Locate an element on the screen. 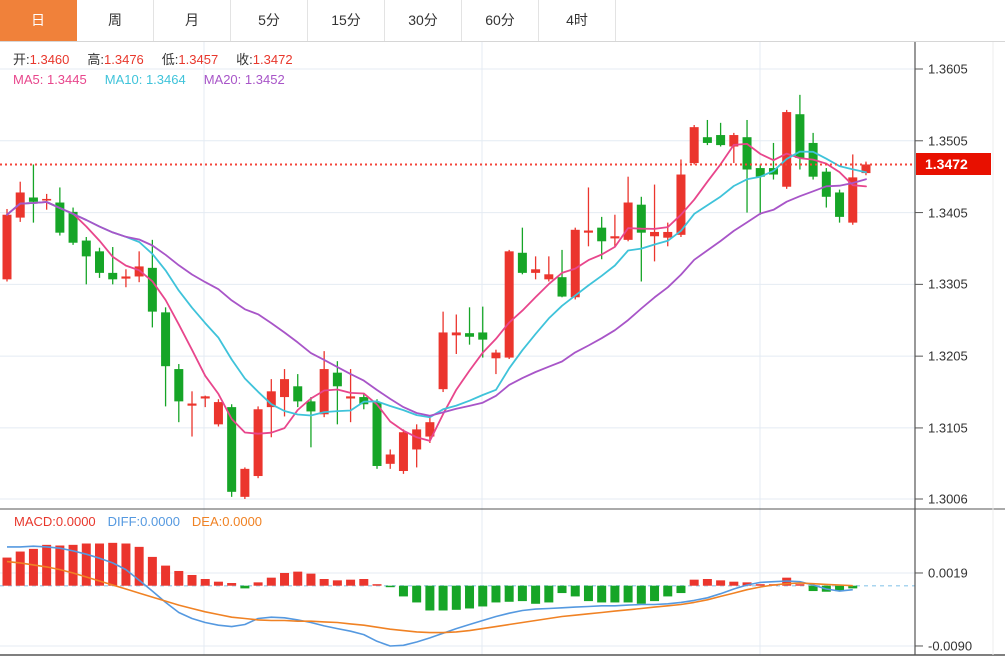 The height and width of the screenshot is (661, 1005). tab-60min: 60分 is located at coordinates (500, 20).